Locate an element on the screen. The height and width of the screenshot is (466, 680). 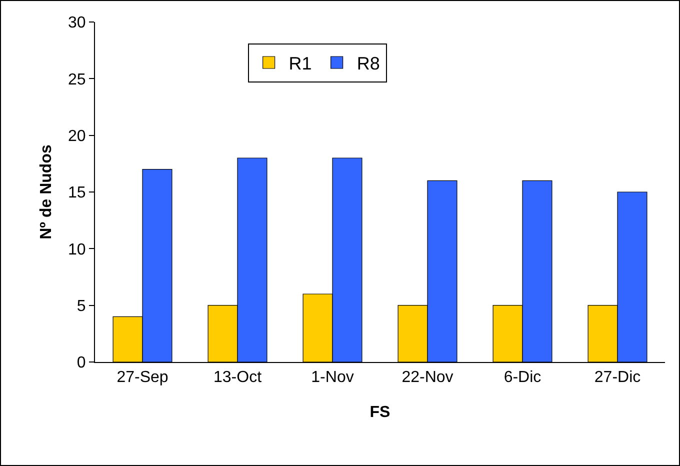
y-tick-label: 5 is located at coordinates (81, 306).